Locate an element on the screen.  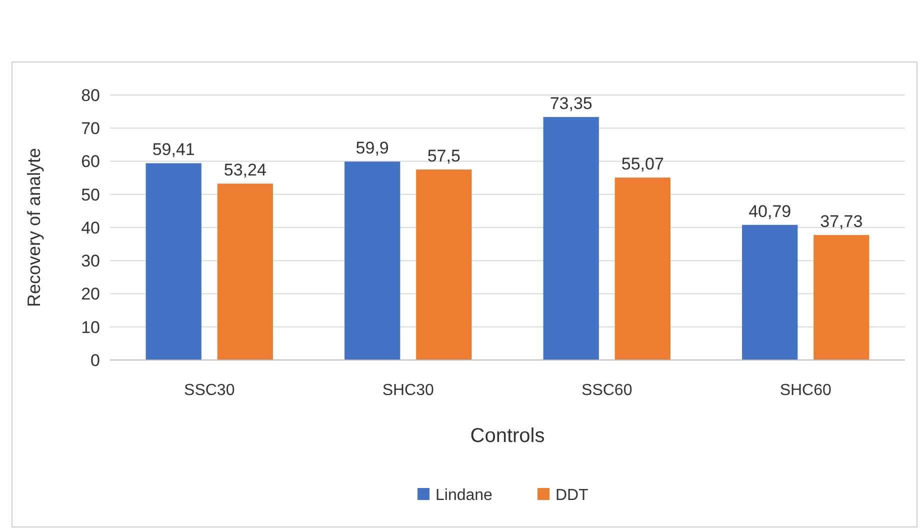
x-tick-label: SSC30 is located at coordinates (209, 390).